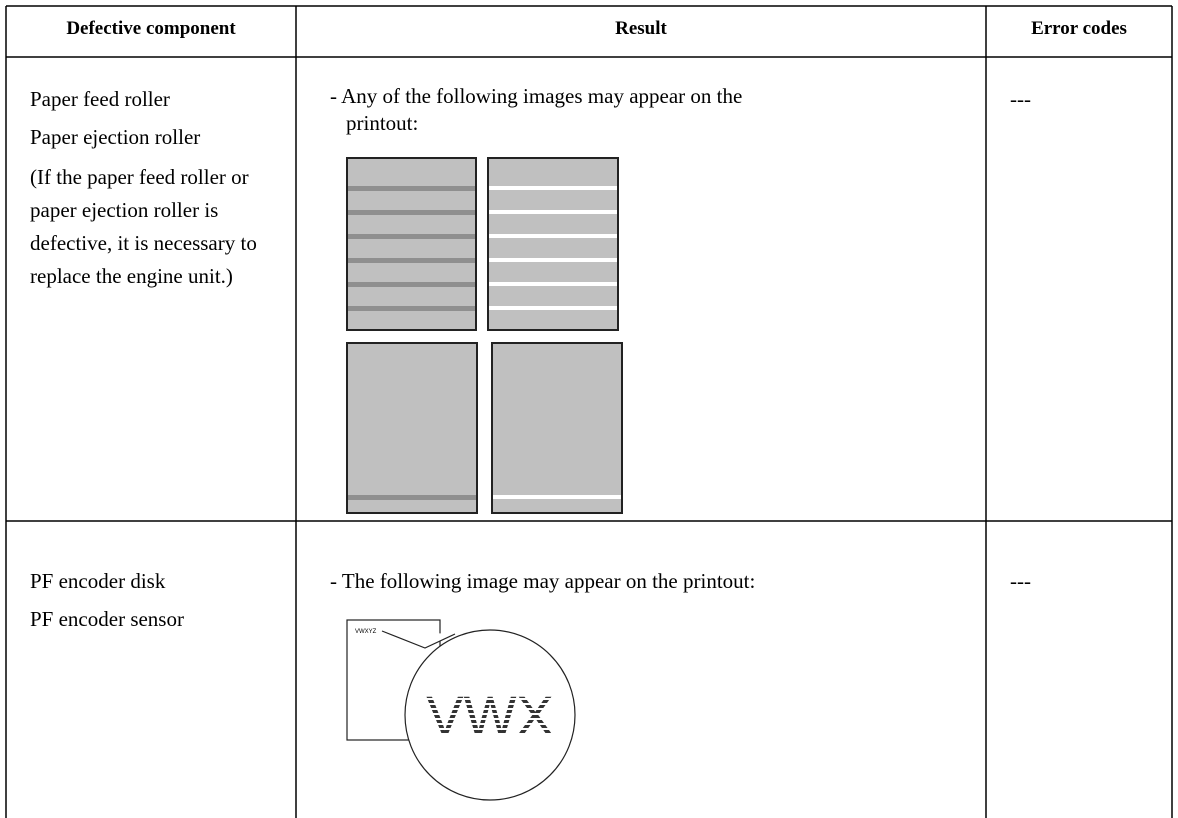 This screenshot has width=1178, height=818. I want to click on component: PF encoder disk, so click(98, 581).